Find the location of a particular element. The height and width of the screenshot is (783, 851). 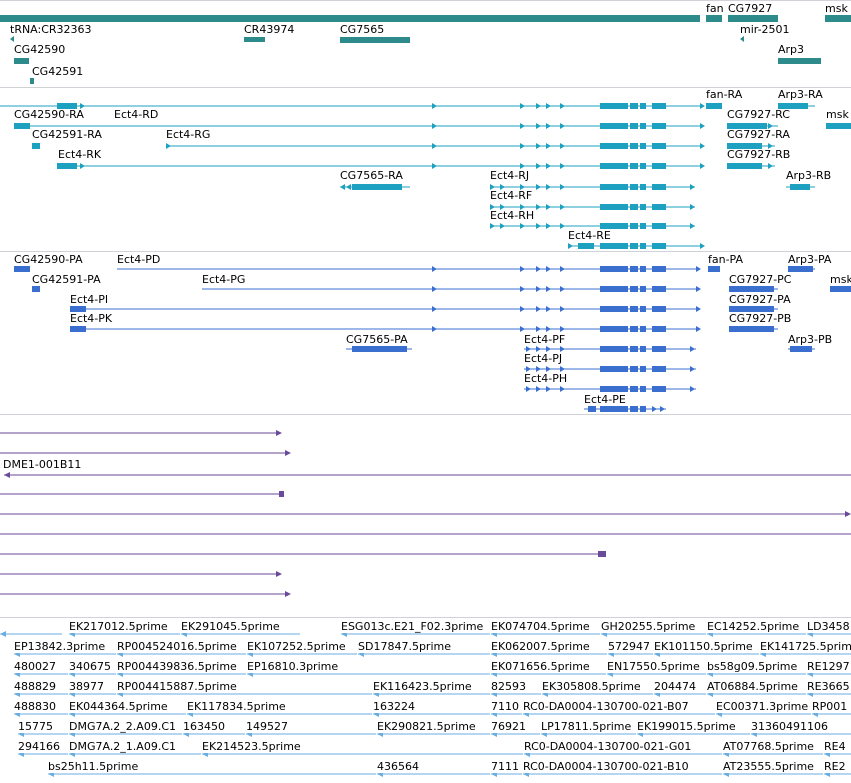

transcript-label: Ect4-RK is located at coordinates (80, 154).